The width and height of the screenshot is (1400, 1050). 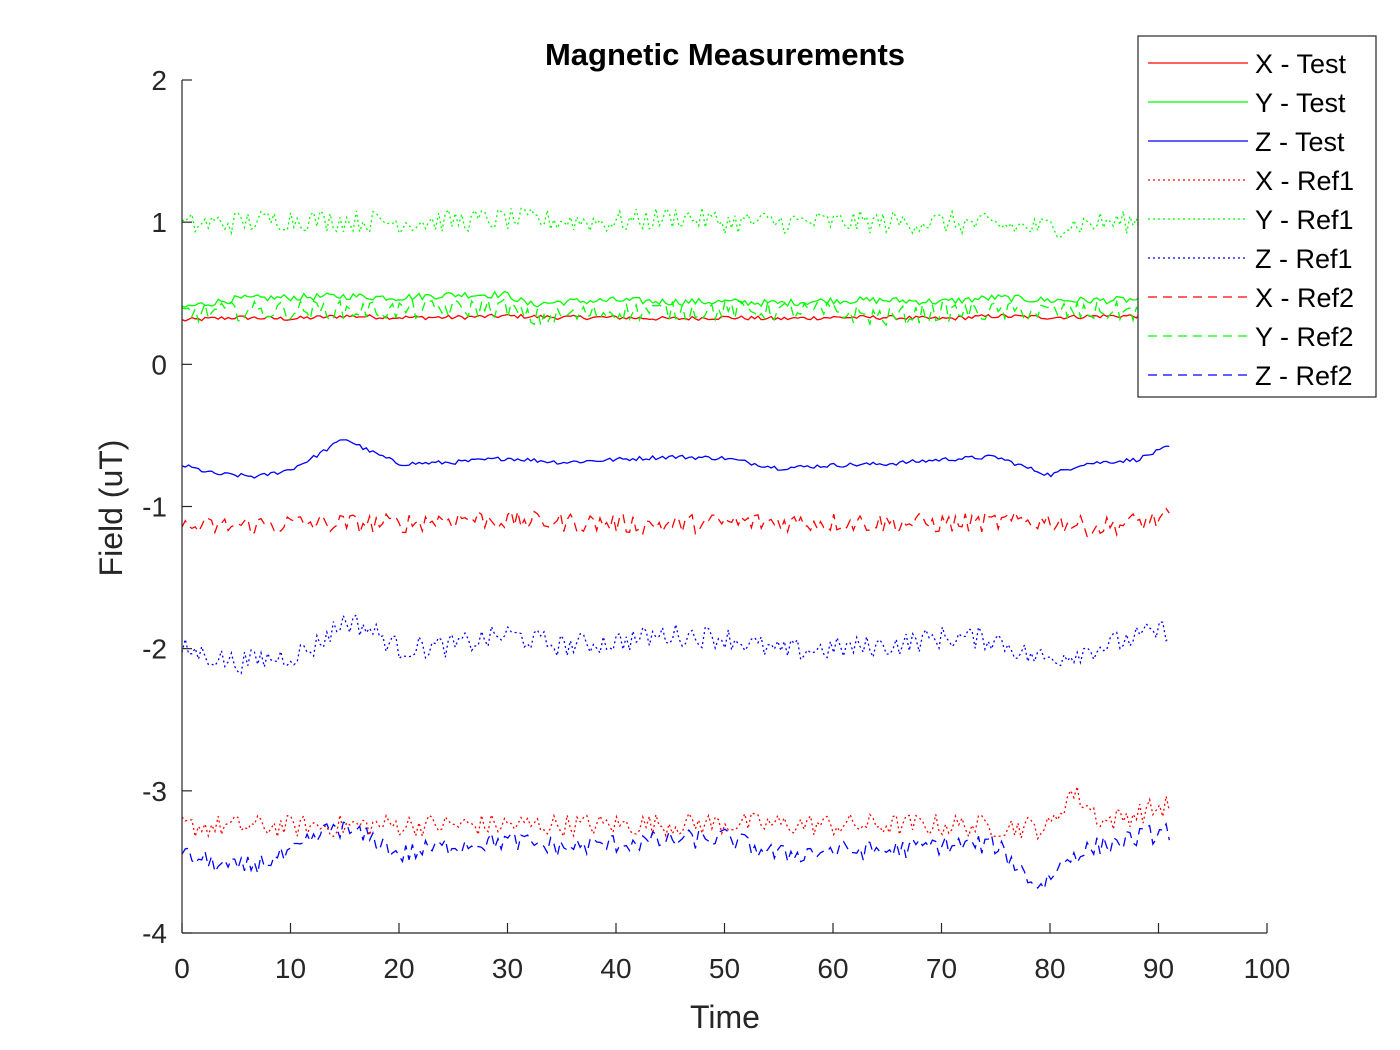 I want to click on y-tick-label: 2, so click(x=159, y=80).